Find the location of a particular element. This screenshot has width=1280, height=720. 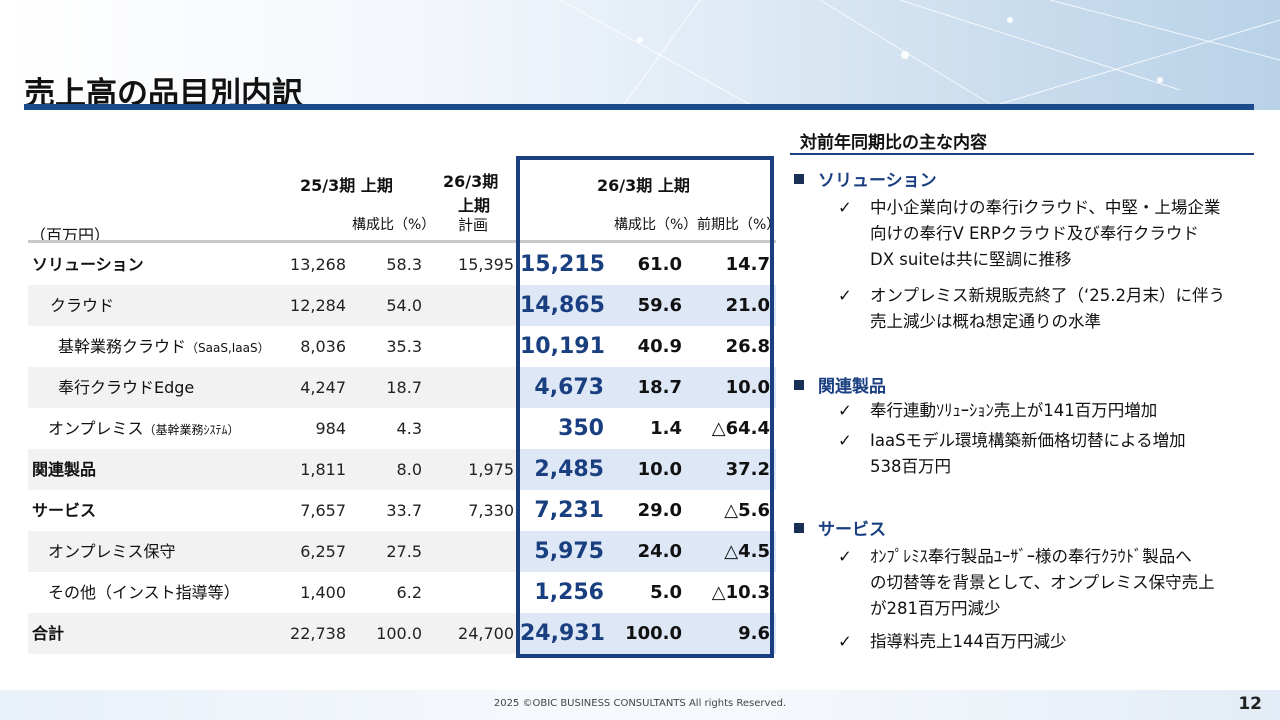

cell-curr: 10,191 is located at coordinates (562, 346).